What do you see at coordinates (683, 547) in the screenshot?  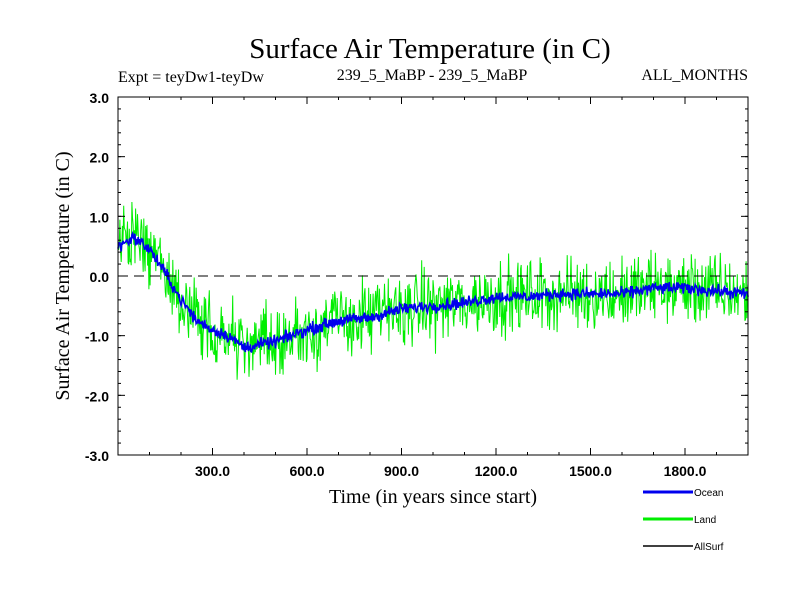 I see `legend-item-allsurf: AllSurf` at bounding box center [683, 547].